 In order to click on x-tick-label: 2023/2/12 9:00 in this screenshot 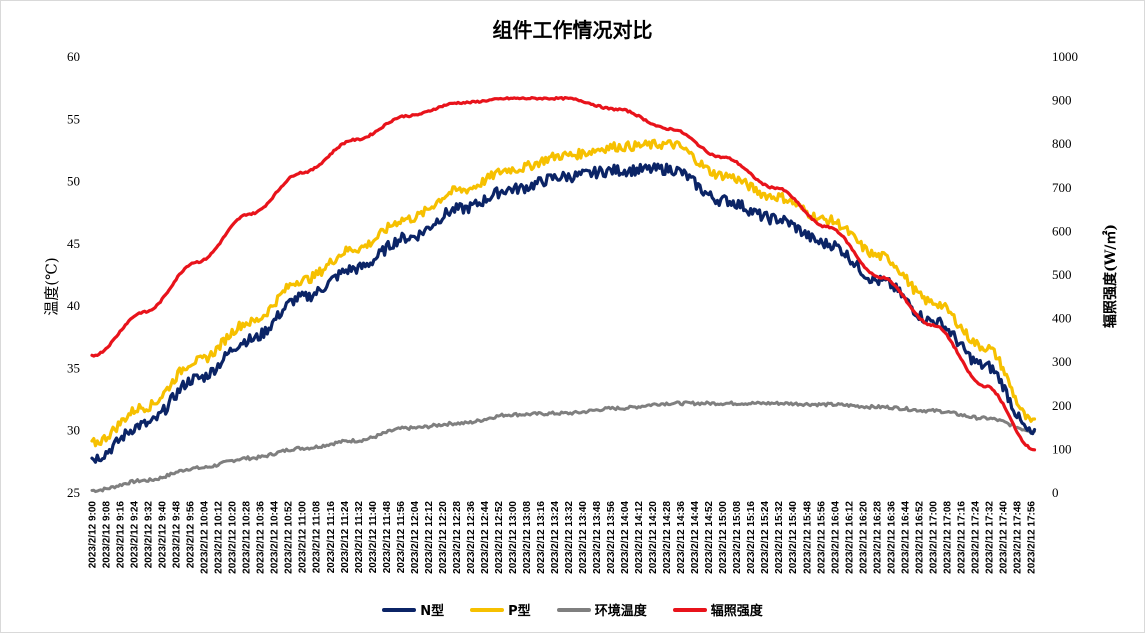, I will do `click(93, 535)`.